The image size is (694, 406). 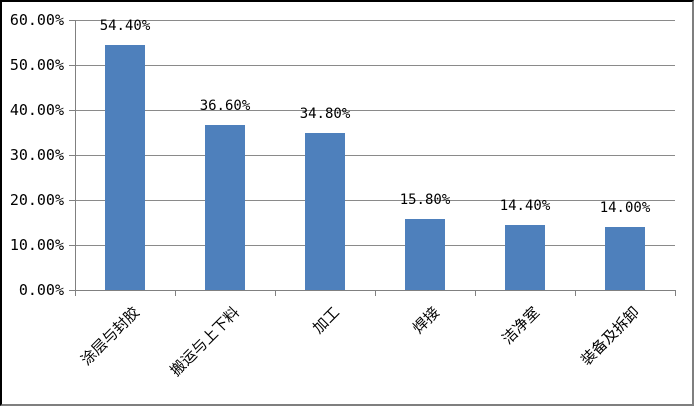 I want to click on bar-value-label: 14.00%, so click(x=625, y=208).